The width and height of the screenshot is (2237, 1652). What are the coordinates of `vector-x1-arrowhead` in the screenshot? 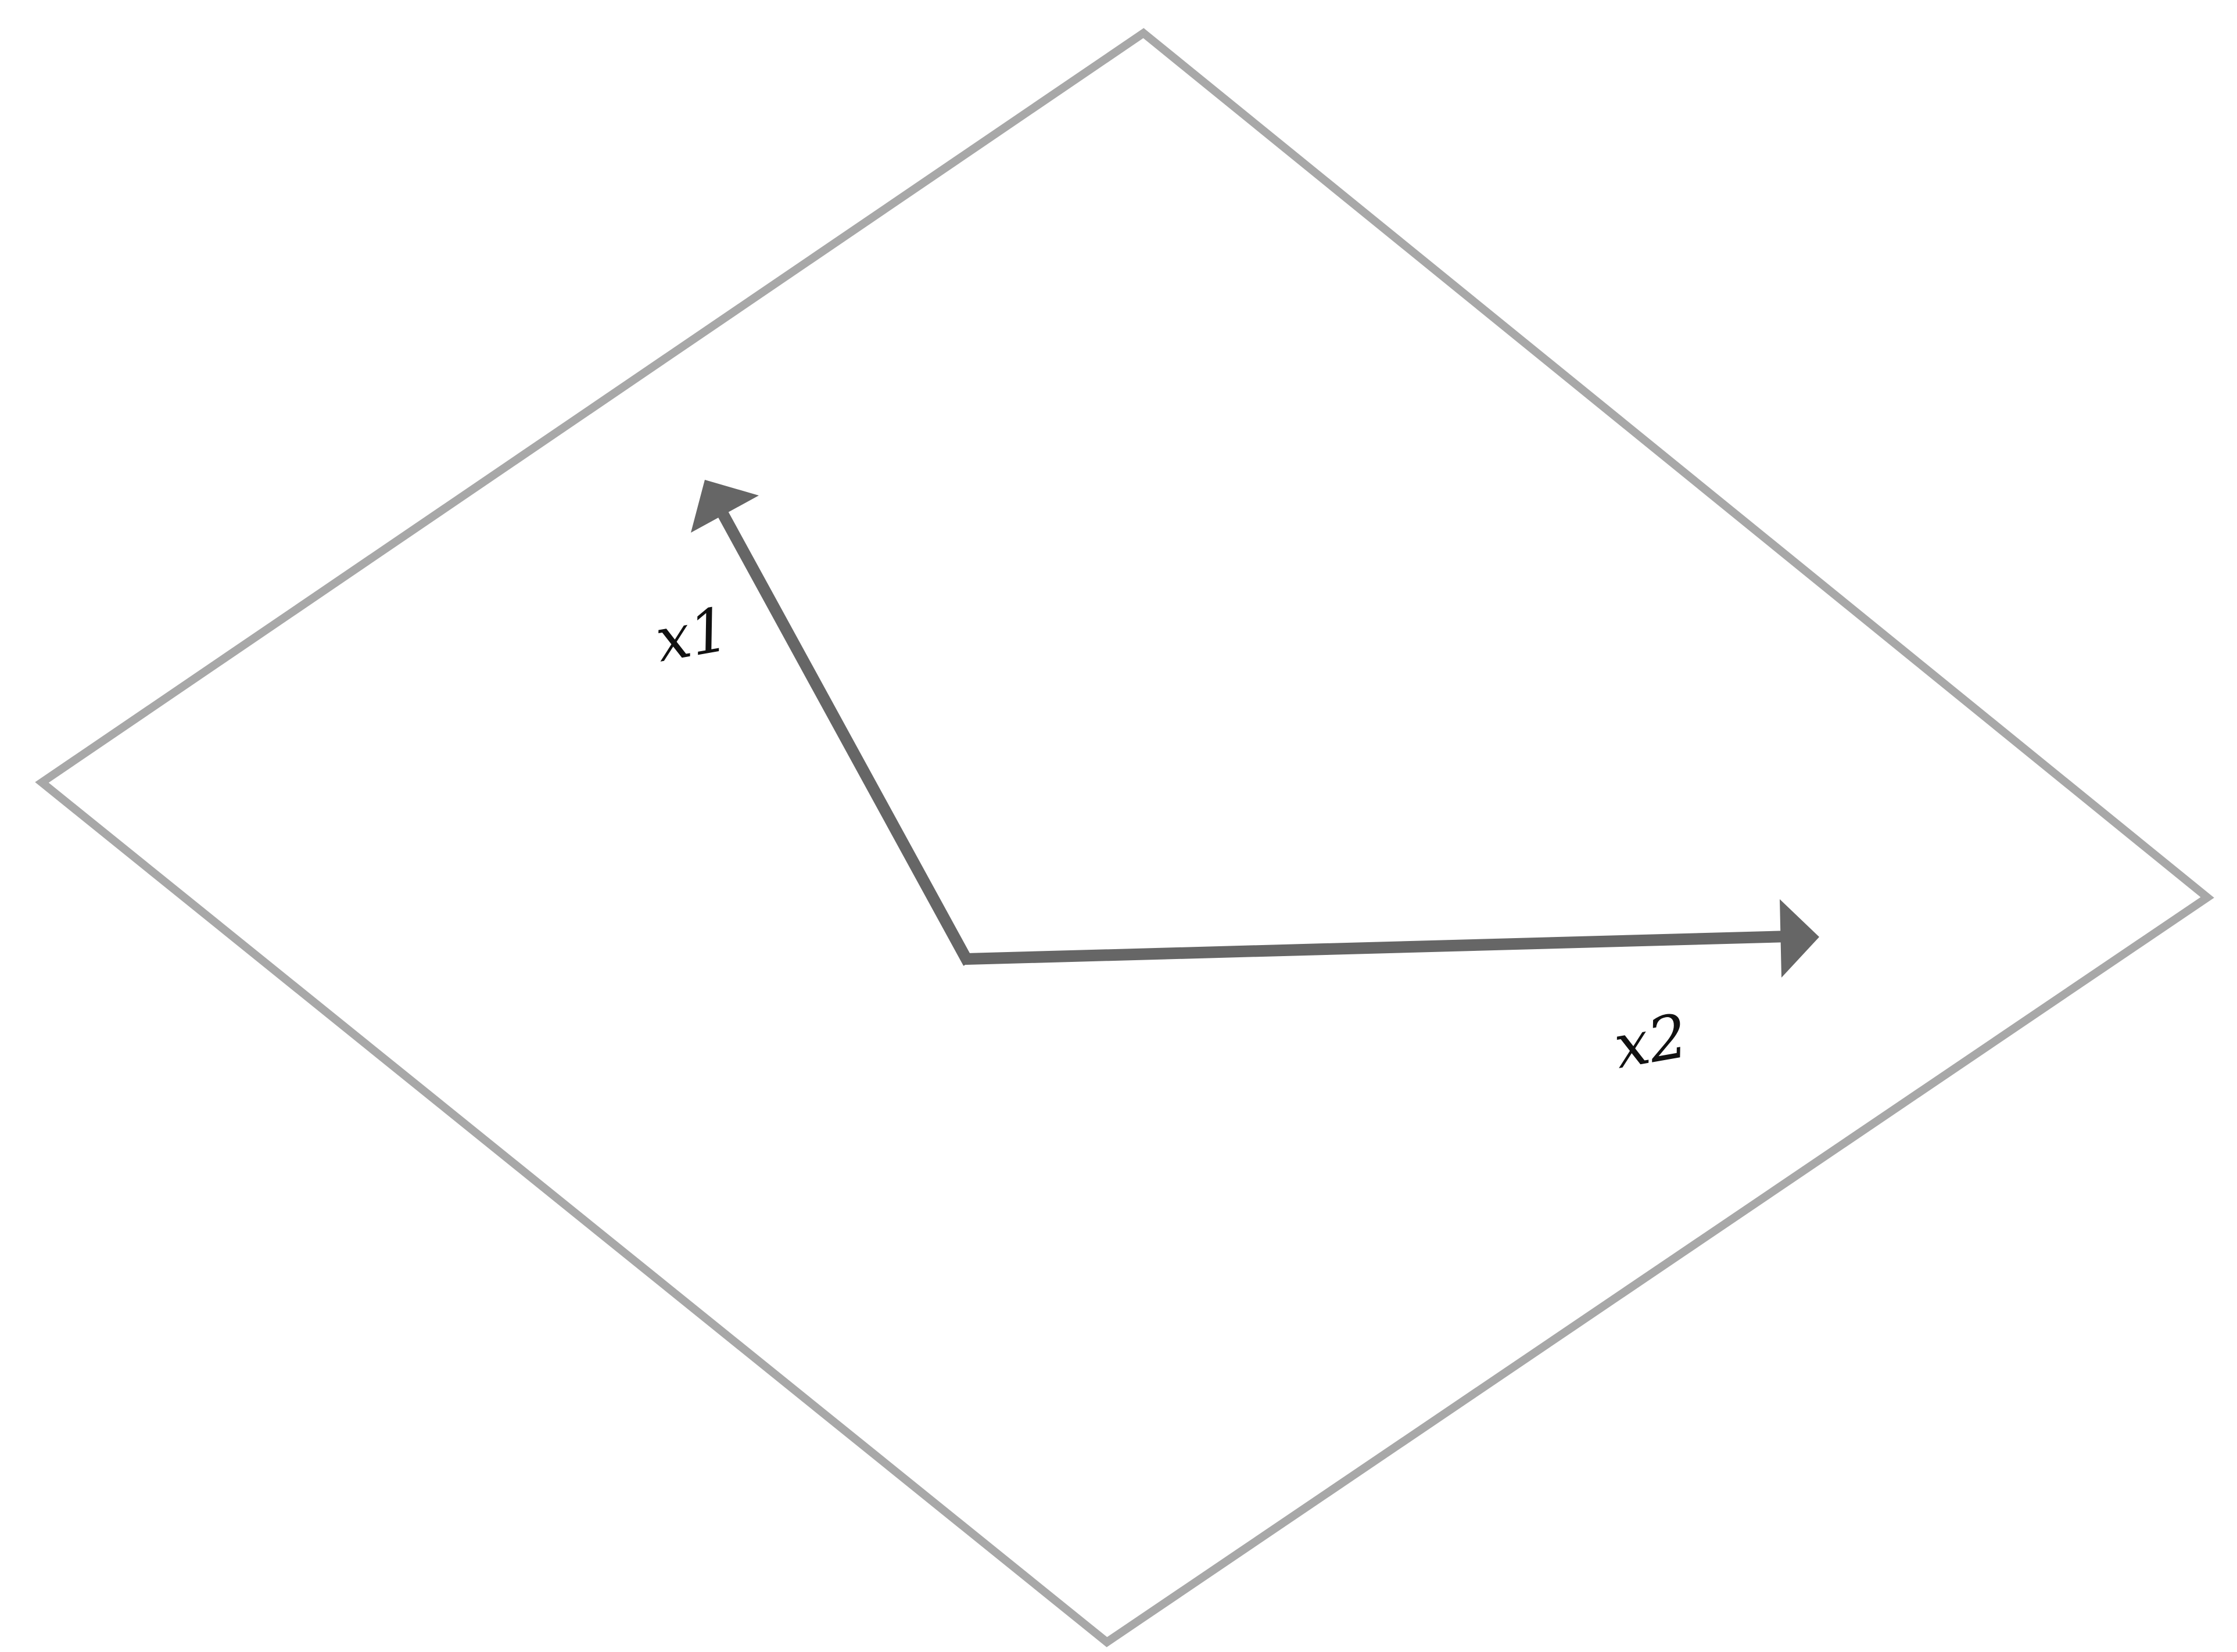 It's located at (725, 507).